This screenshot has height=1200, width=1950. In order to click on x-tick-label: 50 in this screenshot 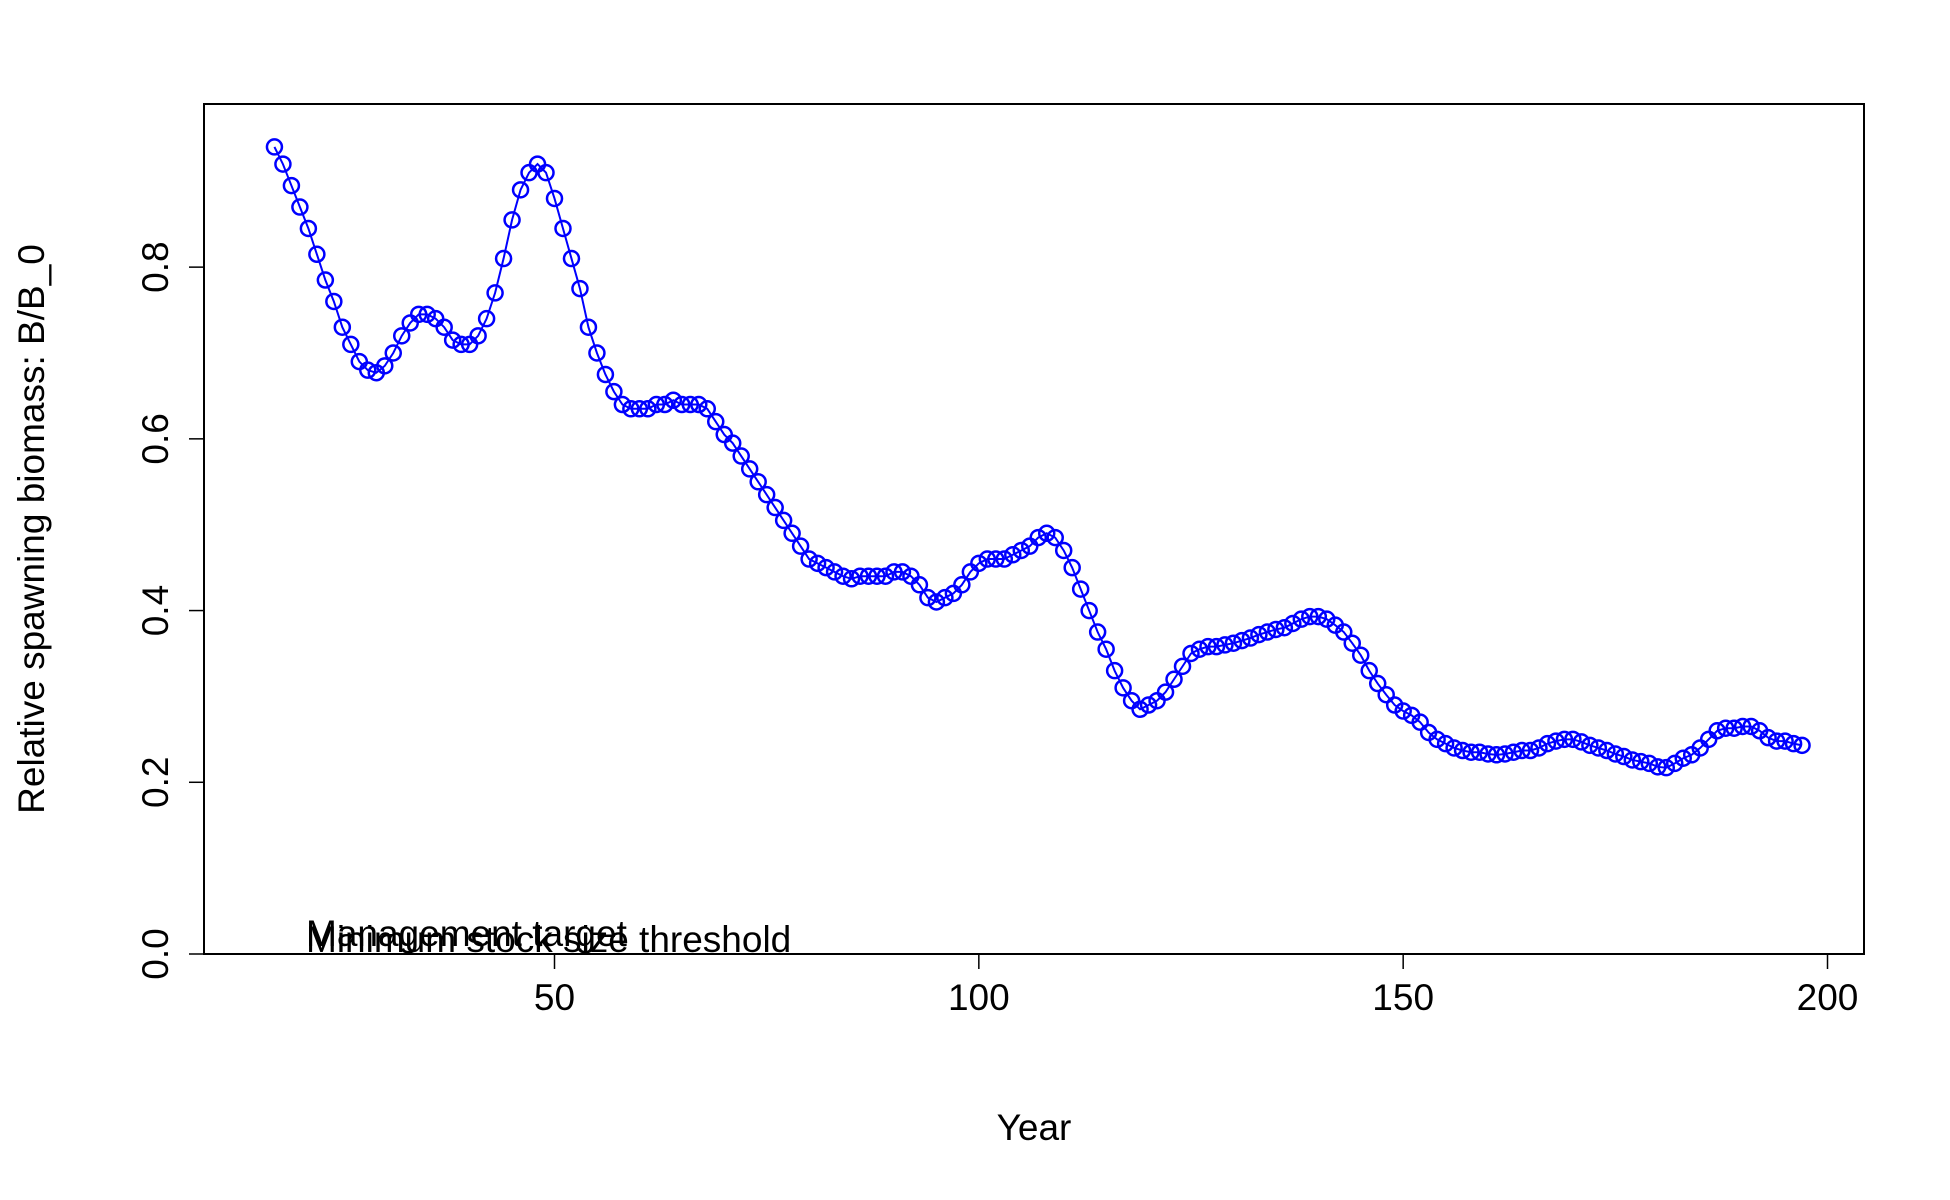, I will do `click(554, 997)`.